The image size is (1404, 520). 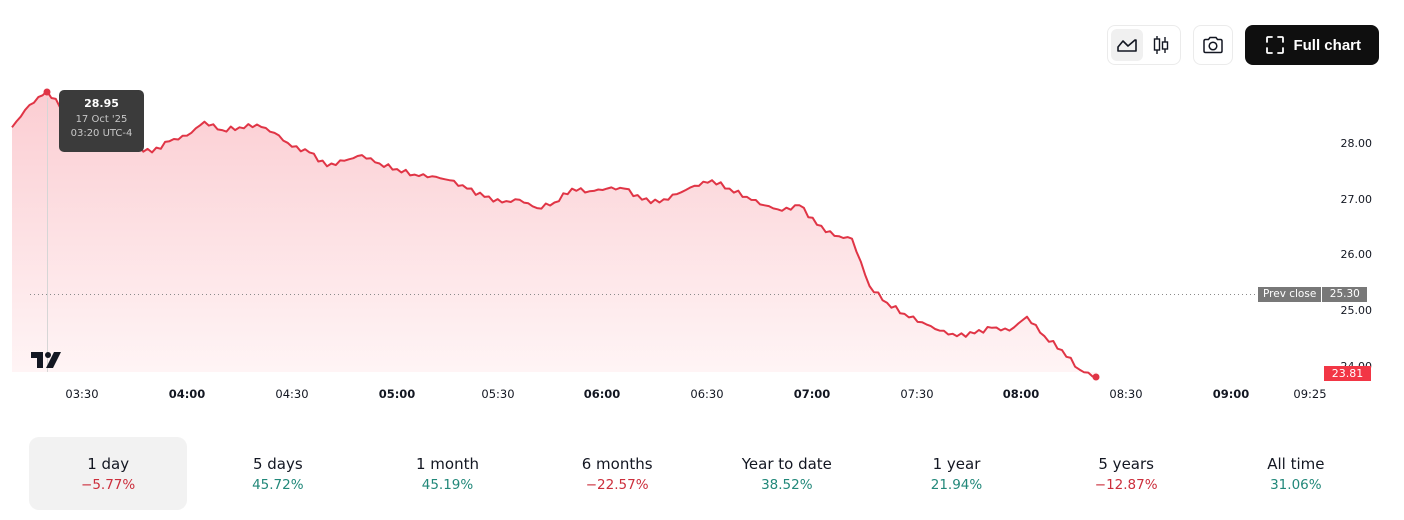 I want to click on fullscreen-icon, so click(x=1275, y=45).